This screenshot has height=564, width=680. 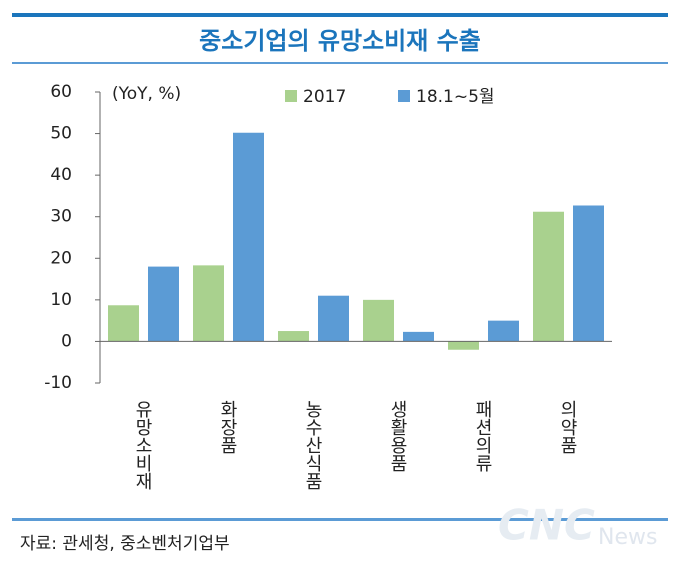 What do you see at coordinates (340, 63) in the screenshot?
I see `title-rule-bottom` at bounding box center [340, 63].